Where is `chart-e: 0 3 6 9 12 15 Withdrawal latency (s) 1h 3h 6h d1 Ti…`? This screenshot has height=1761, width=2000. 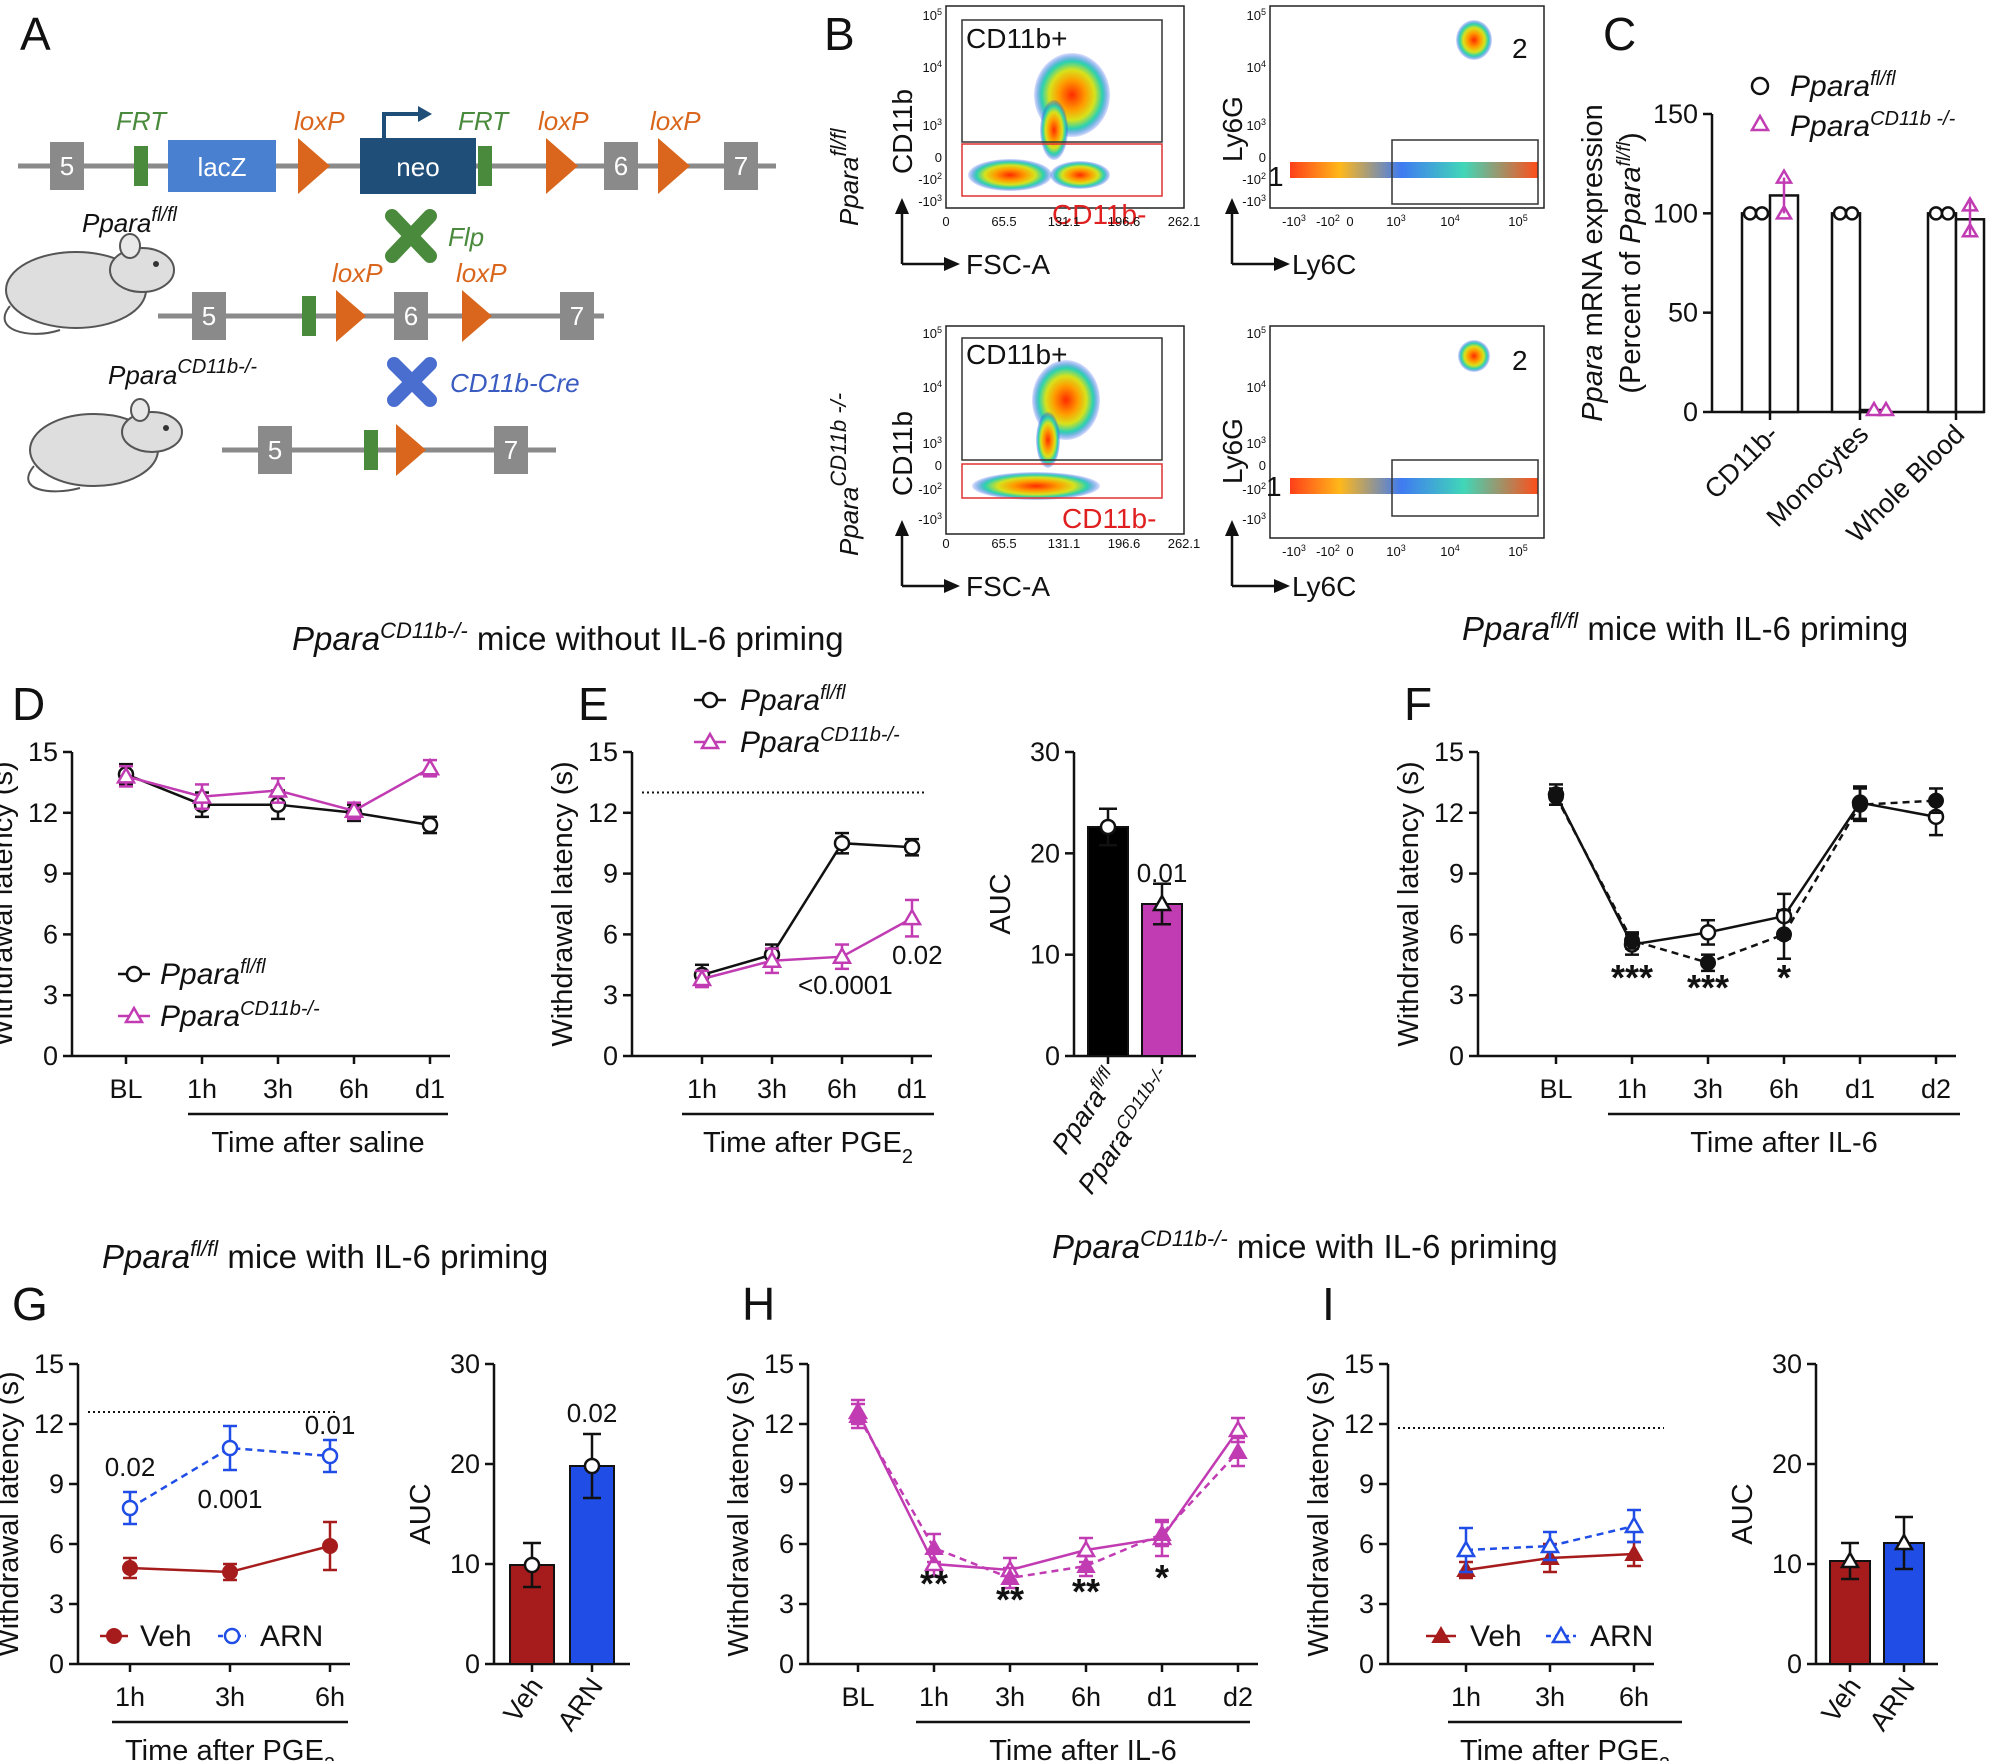 chart-e: 0 3 6 9 12 15 Withdrawal latency (s) 1h 3h 6h d1 Ti… is located at coordinates (745, 925).